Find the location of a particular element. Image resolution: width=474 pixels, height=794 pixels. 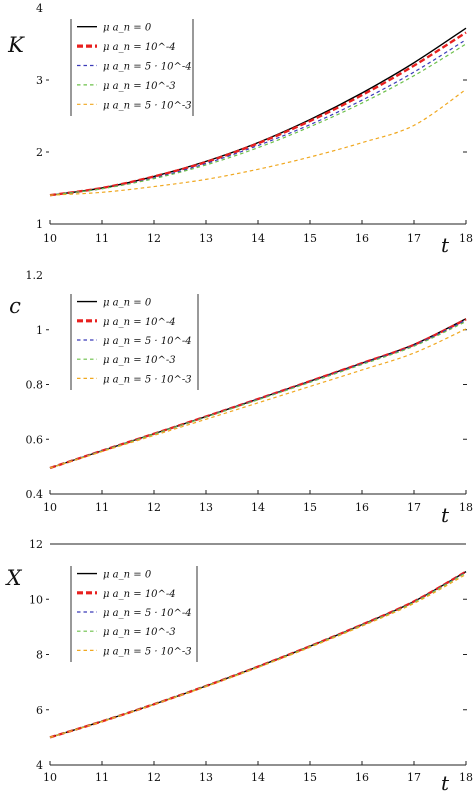

y-axis-title: c is located at coordinates (15, 306).